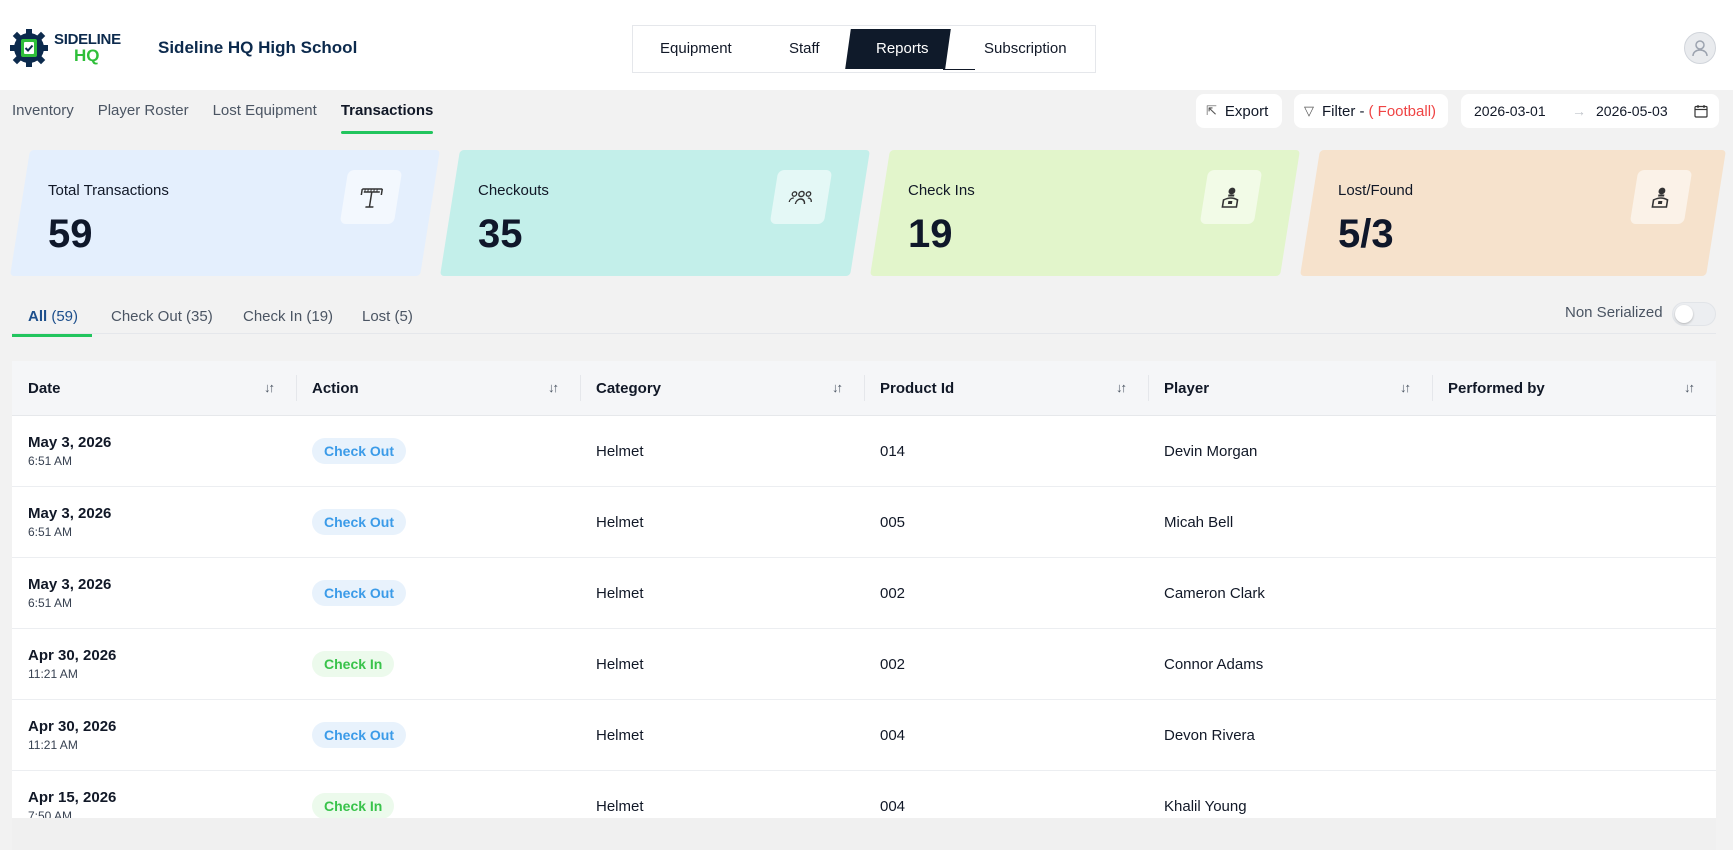 The height and width of the screenshot is (868, 1733). What do you see at coordinates (500, 234) in the screenshot?
I see `card-value: 35` at bounding box center [500, 234].